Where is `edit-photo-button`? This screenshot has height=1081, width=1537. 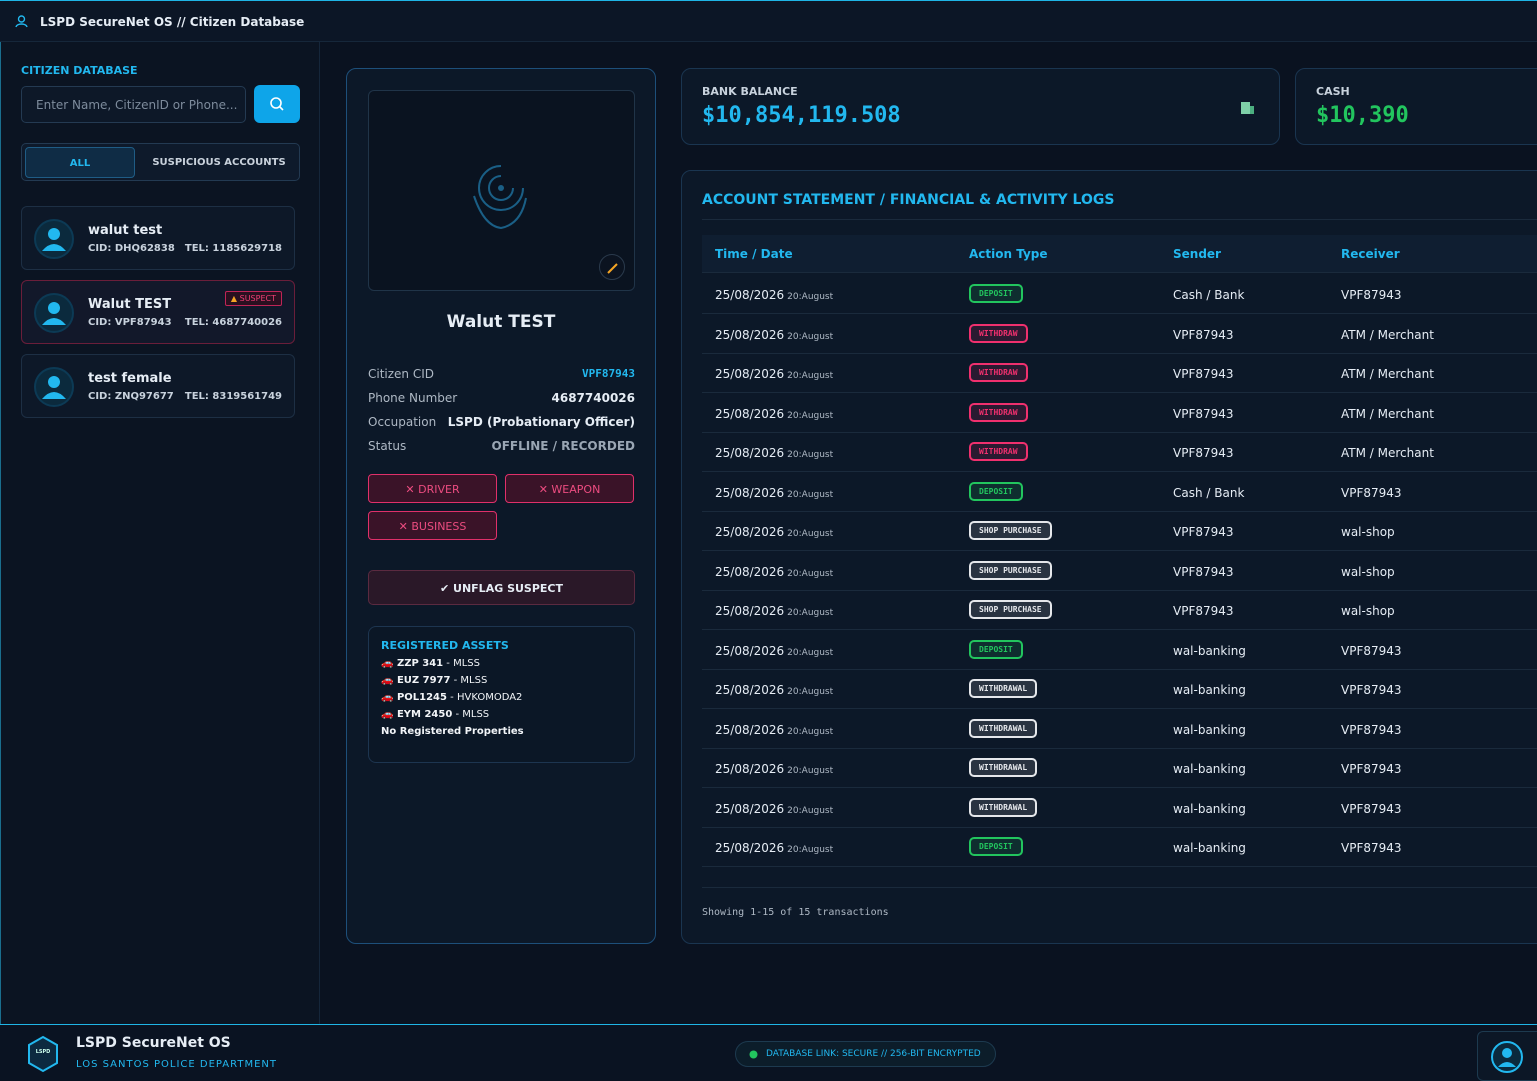 edit-photo-button is located at coordinates (612, 267).